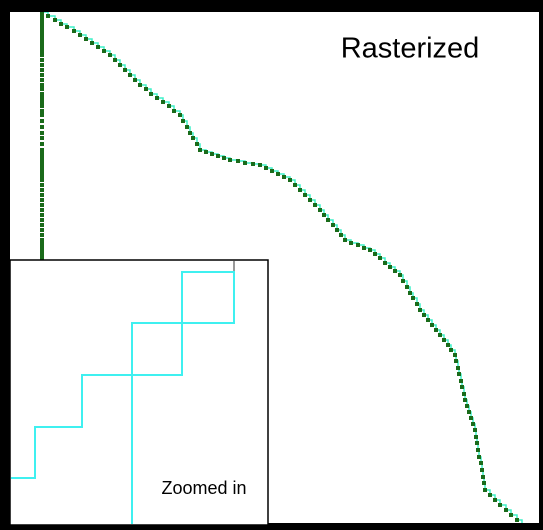 The width and height of the screenshot is (543, 530). What do you see at coordinates (183, 398) in the screenshot?
I see `inset-step-line` at bounding box center [183, 398].